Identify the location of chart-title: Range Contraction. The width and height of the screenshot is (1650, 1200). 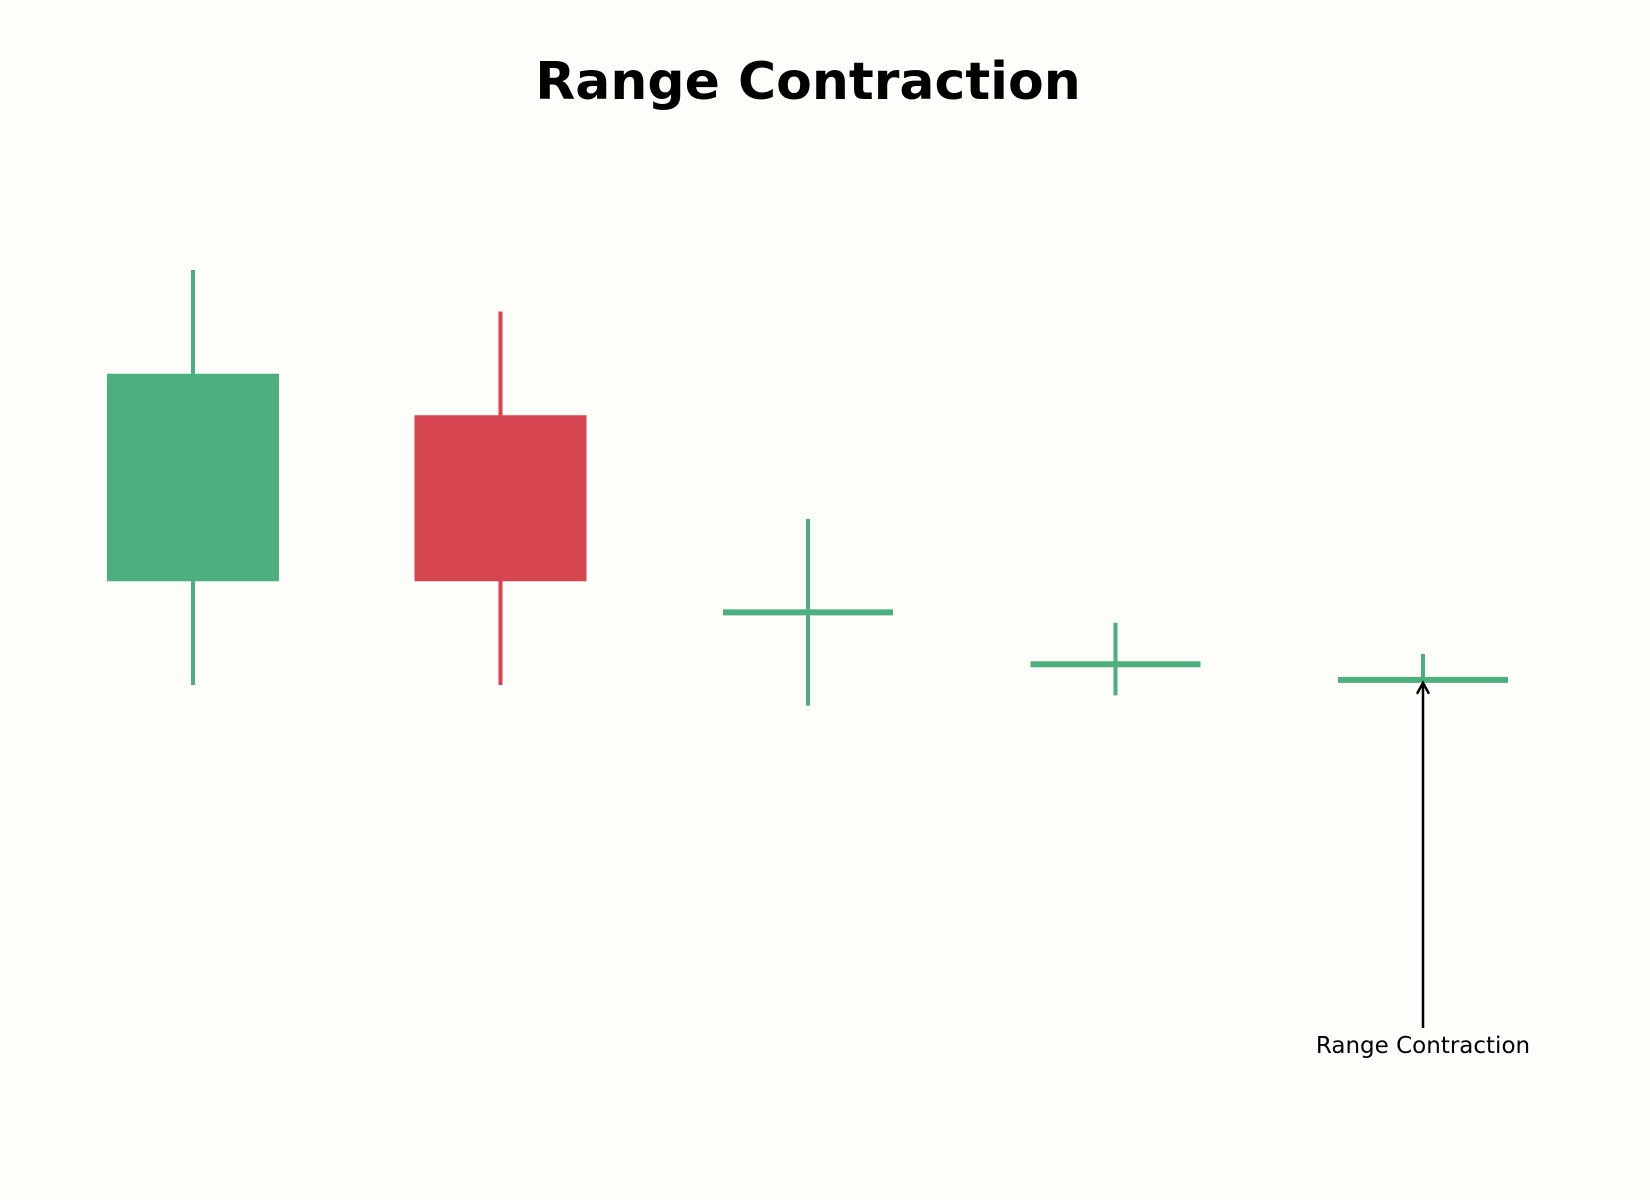
(808, 82).